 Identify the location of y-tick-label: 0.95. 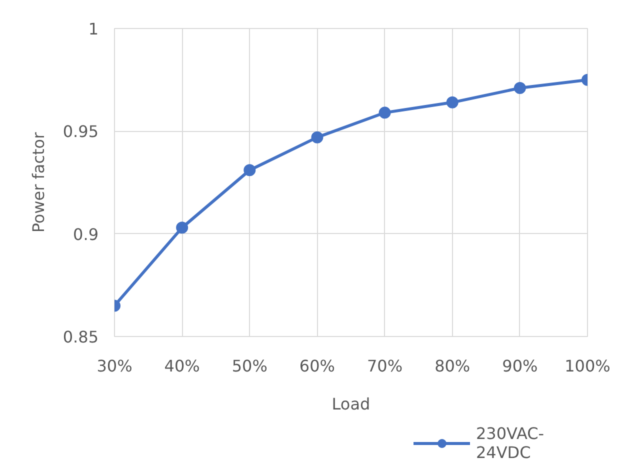
(80, 132).